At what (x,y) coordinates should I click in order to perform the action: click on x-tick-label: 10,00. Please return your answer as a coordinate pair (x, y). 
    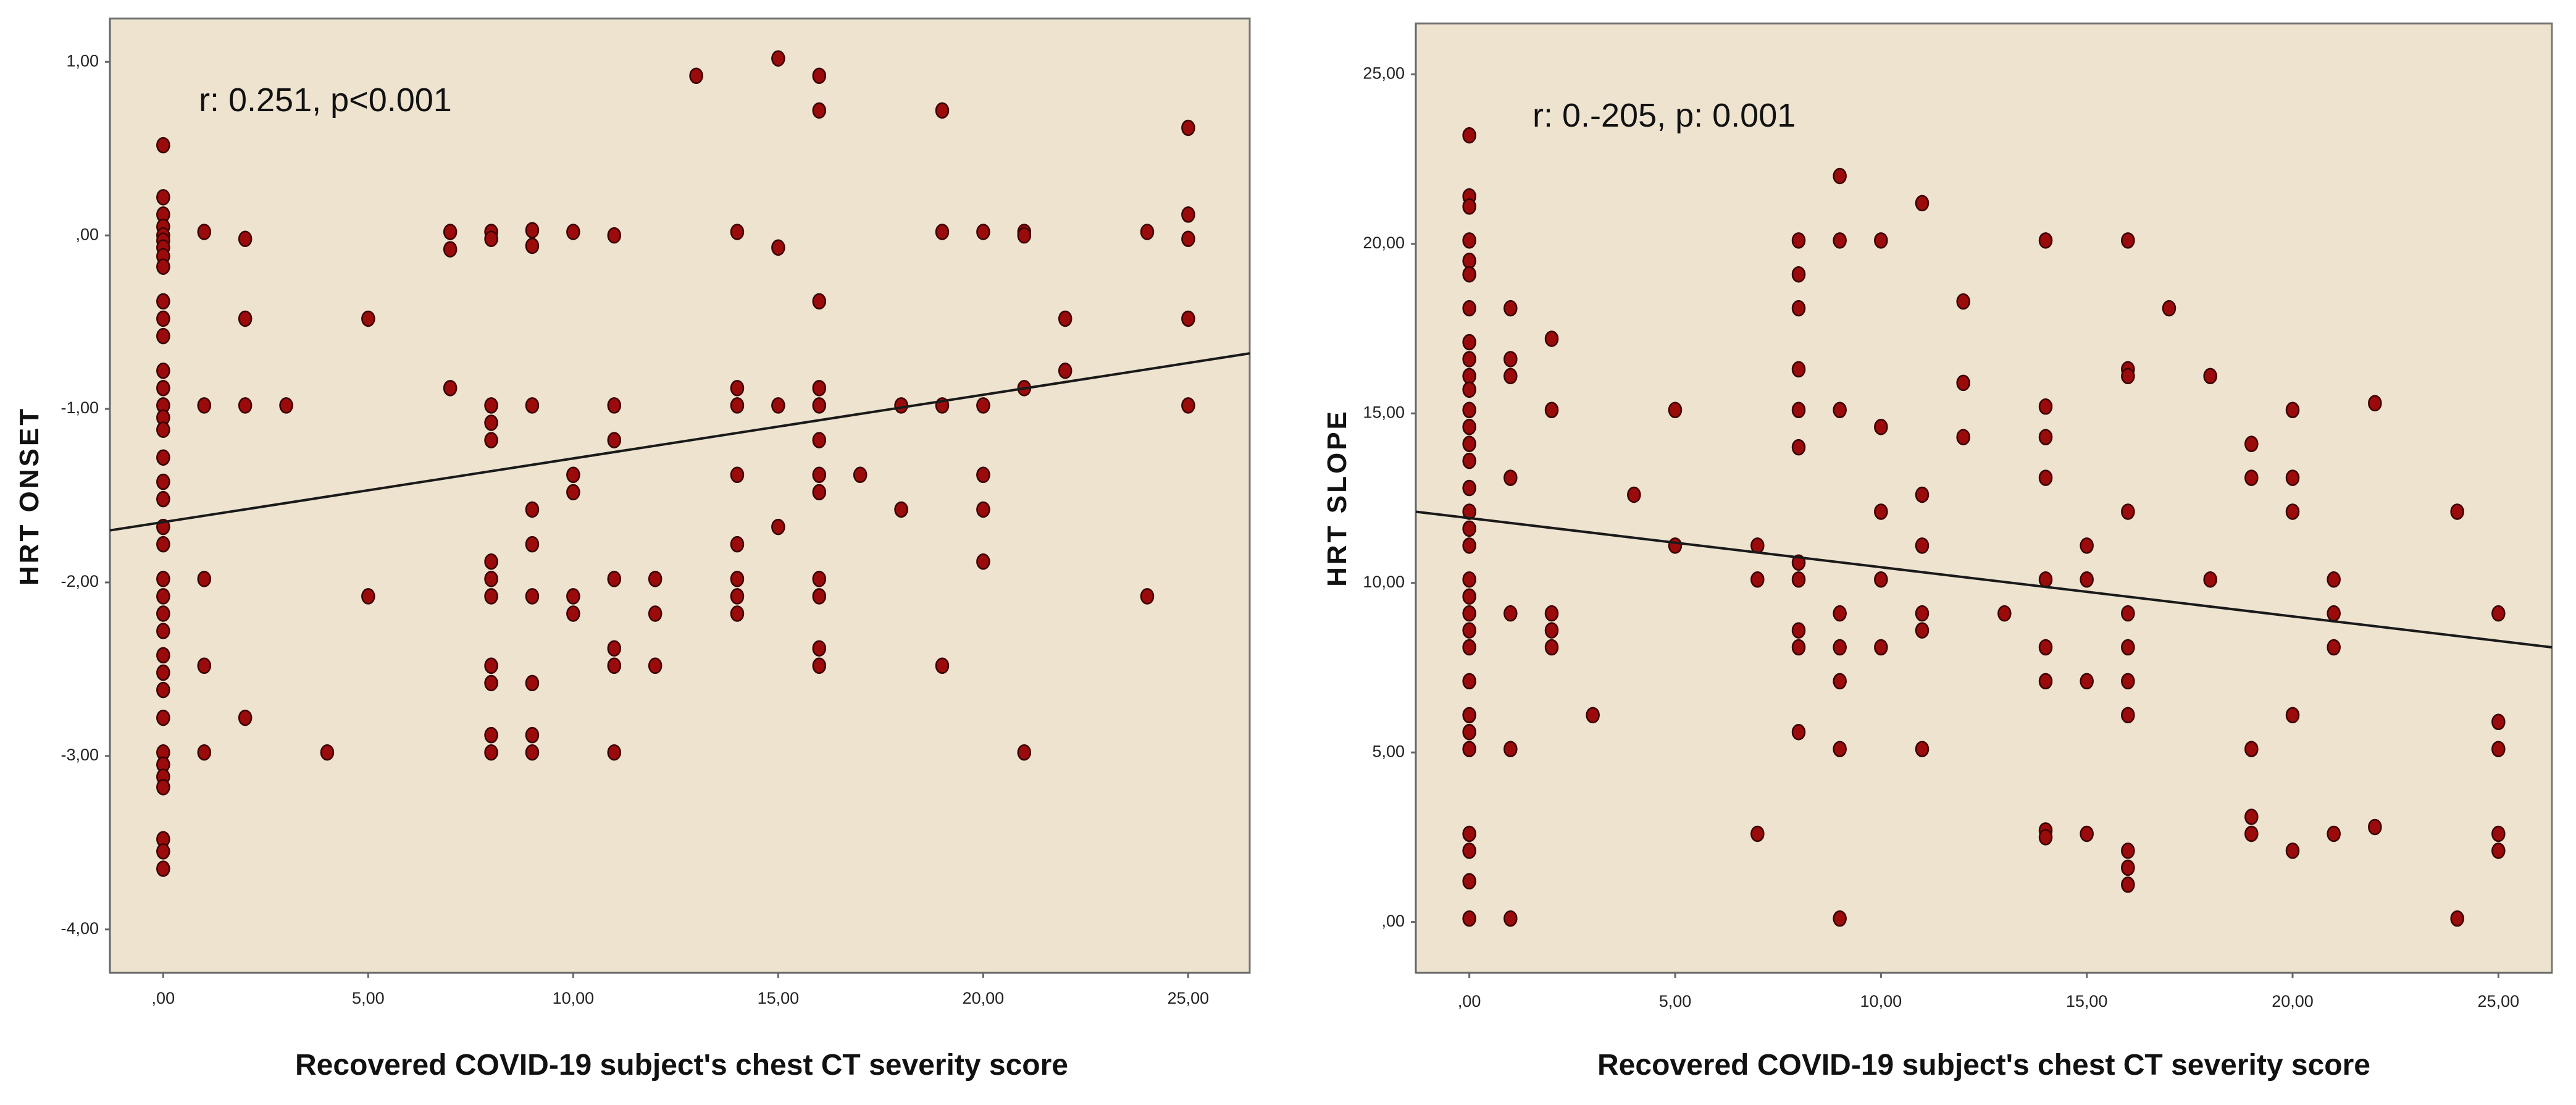
    Looking at the image, I should click on (574, 998).